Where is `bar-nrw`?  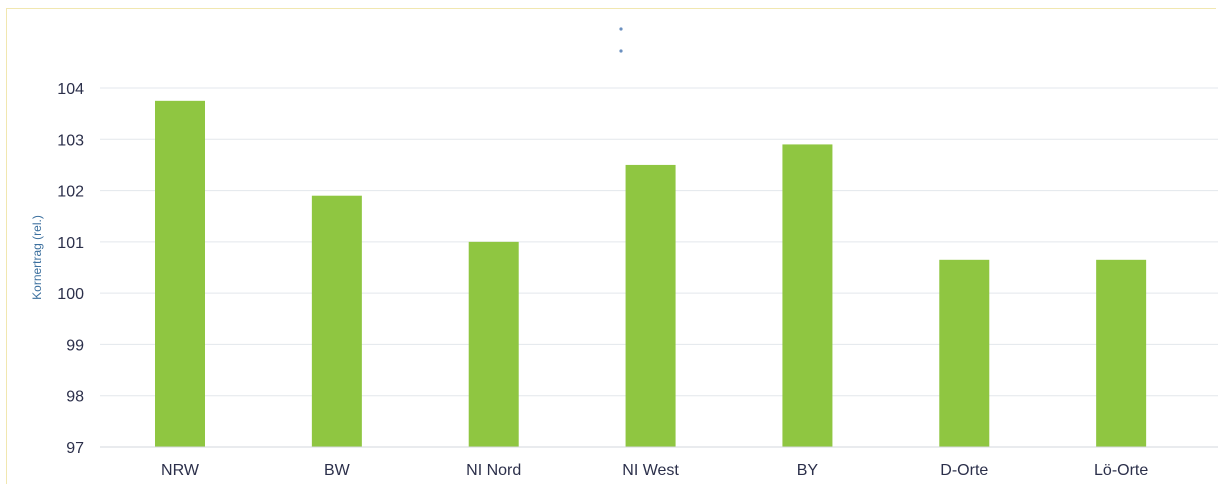
bar-nrw is located at coordinates (180, 274).